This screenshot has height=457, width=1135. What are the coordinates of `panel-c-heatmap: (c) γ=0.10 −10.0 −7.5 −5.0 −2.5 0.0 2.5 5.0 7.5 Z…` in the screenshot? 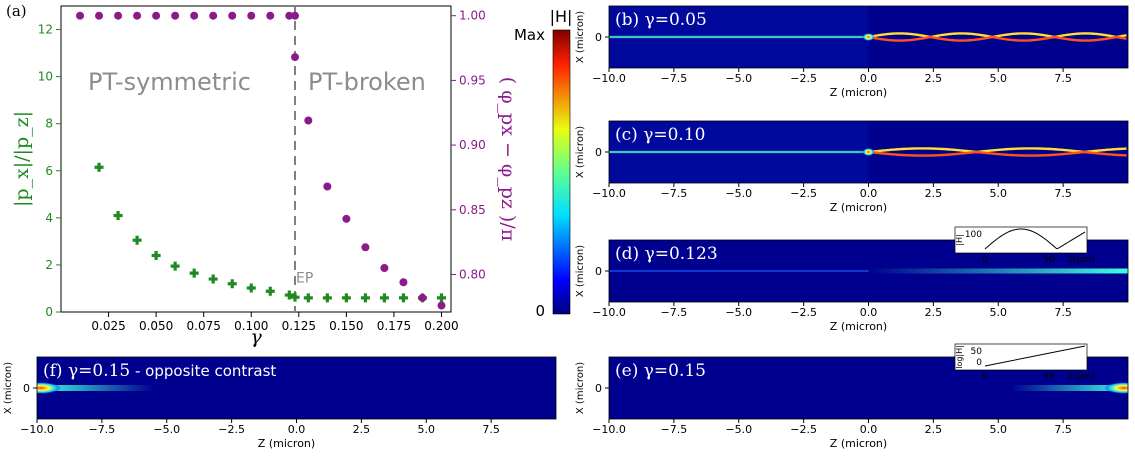 It's located at (852, 167).